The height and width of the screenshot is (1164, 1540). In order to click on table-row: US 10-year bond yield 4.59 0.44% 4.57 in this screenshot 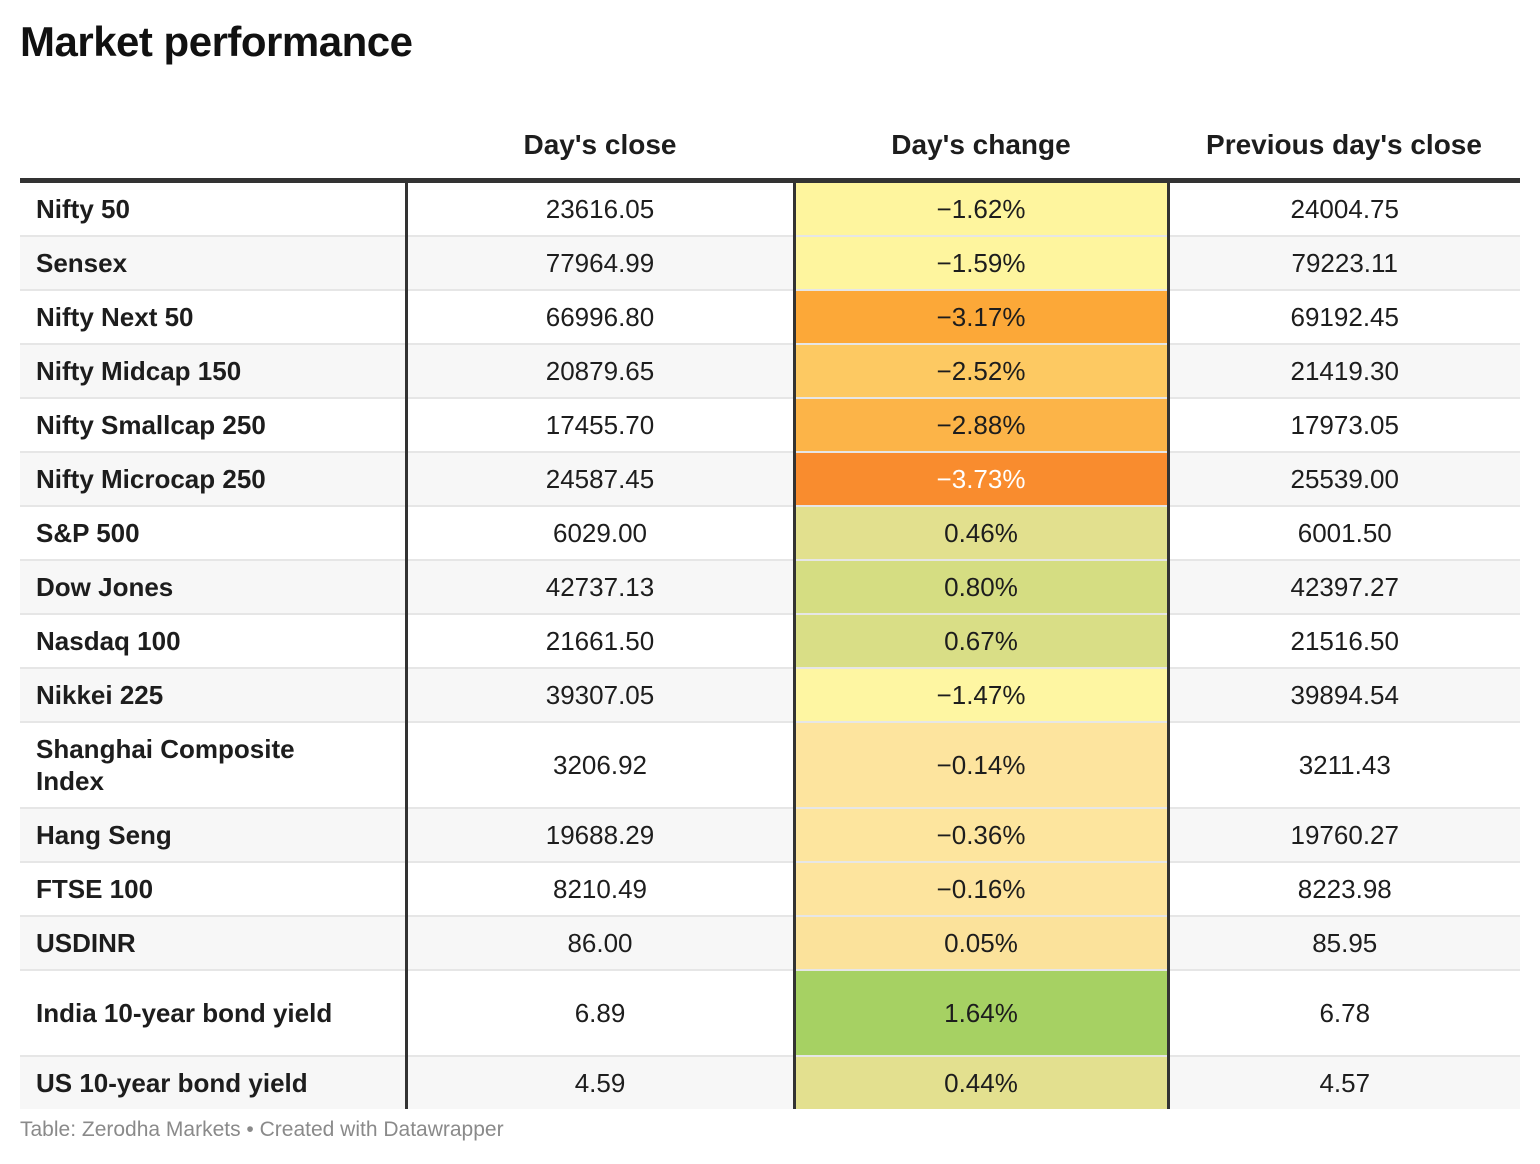, I will do `click(770, 1082)`.